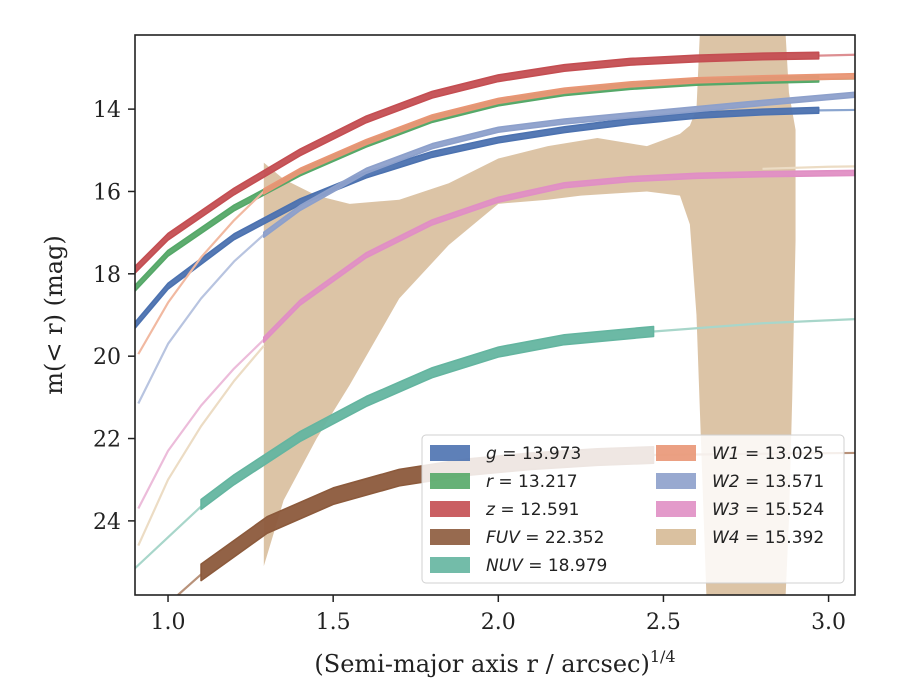  I want to click on legend-label: NUV = 18.979, so click(546, 566).